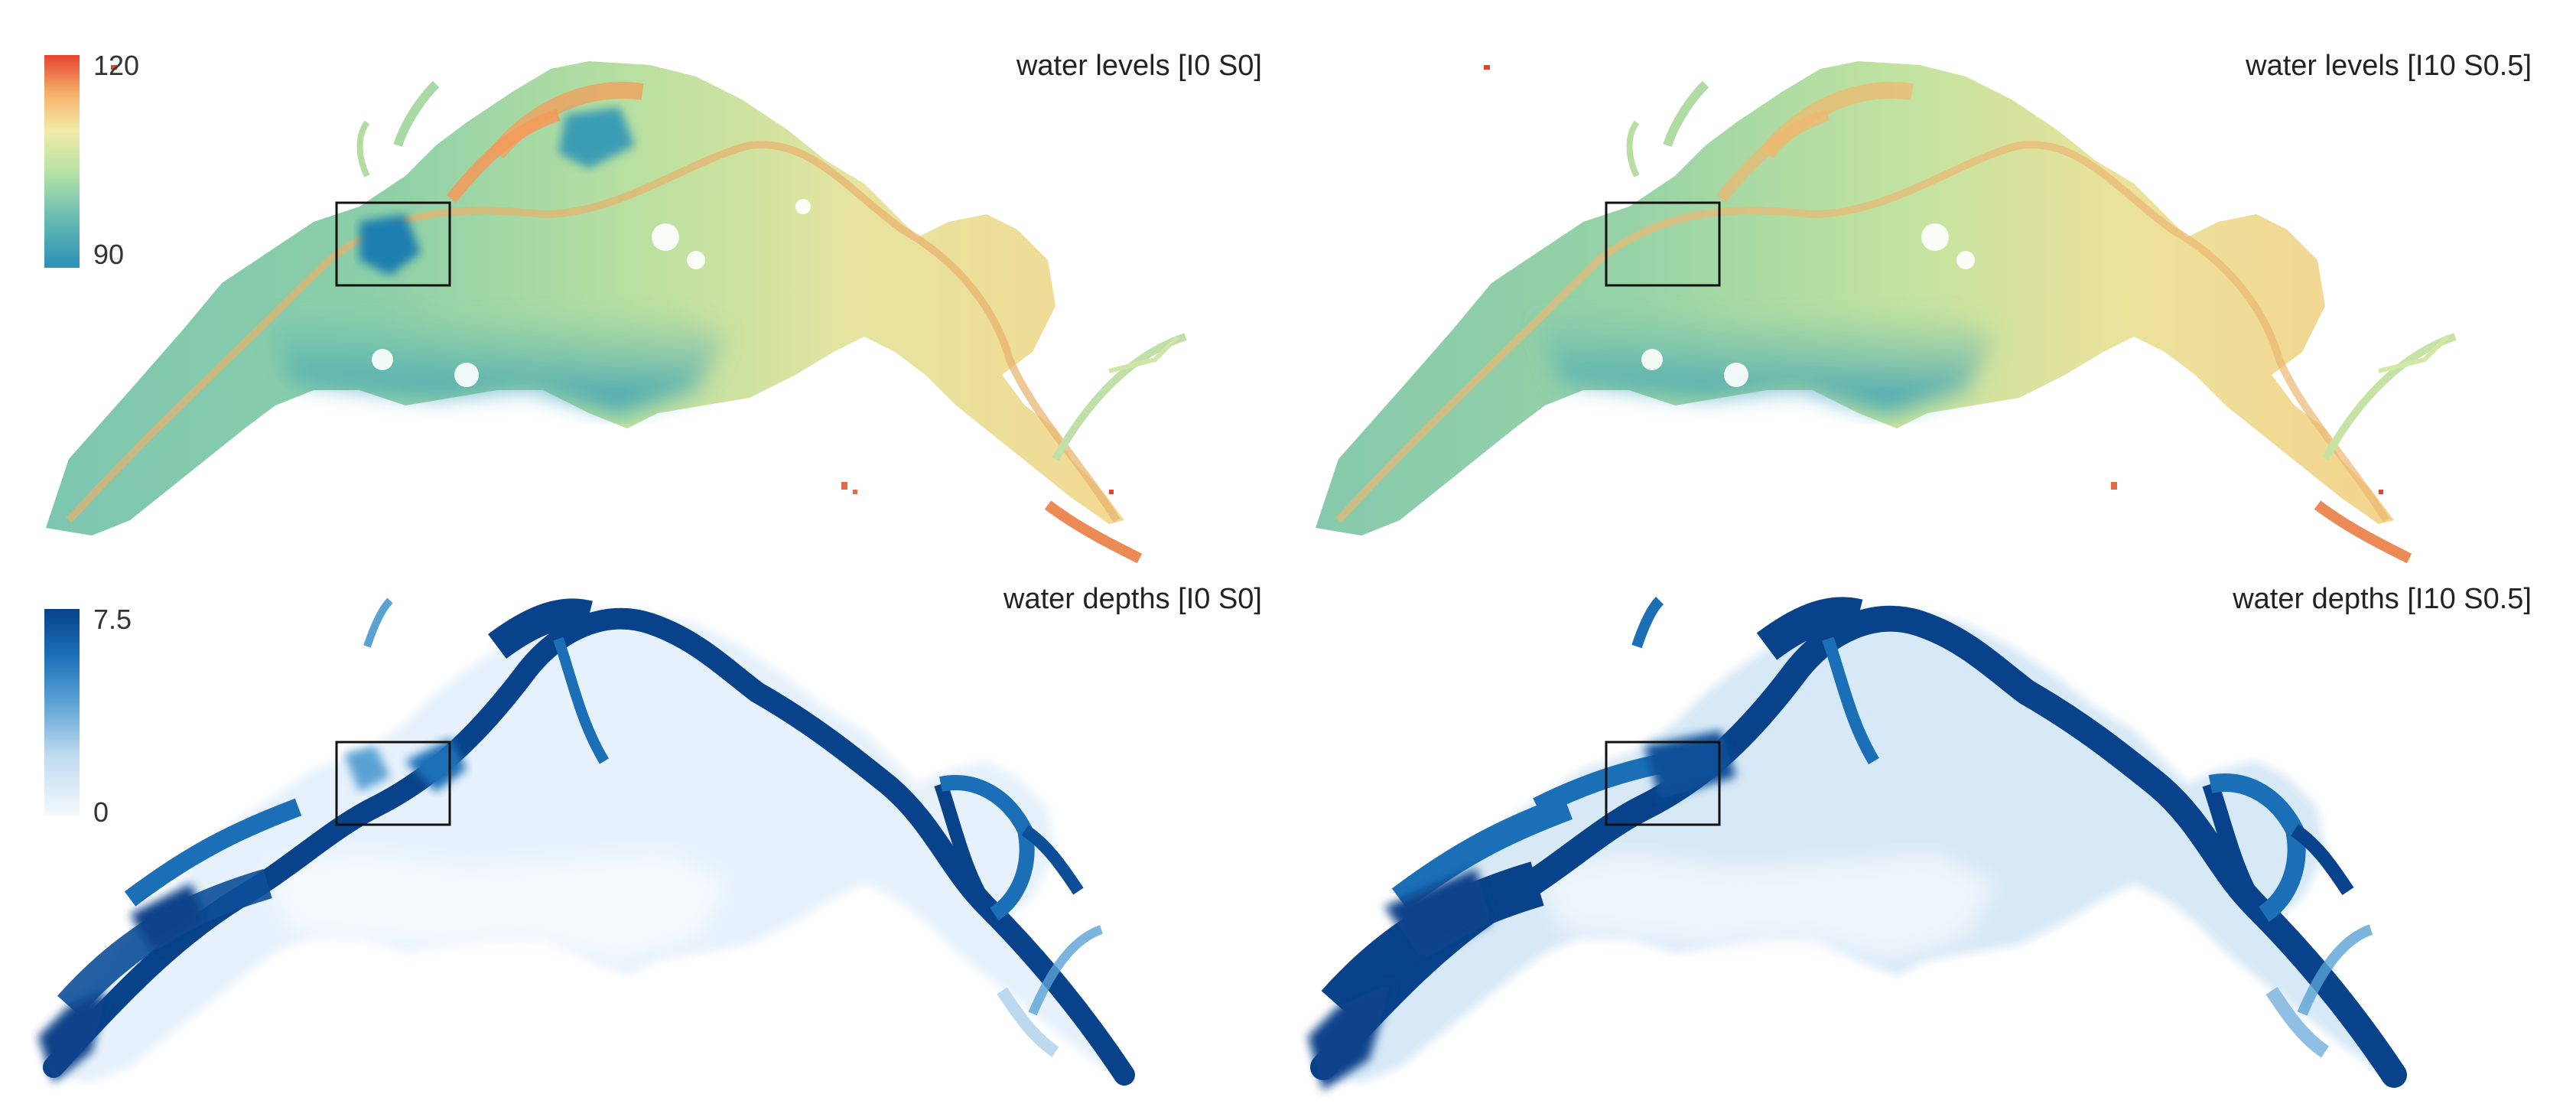 The width and height of the screenshot is (2576, 1107). What do you see at coordinates (116, 65) in the screenshot?
I see `colorbar-max-label: 120` at bounding box center [116, 65].